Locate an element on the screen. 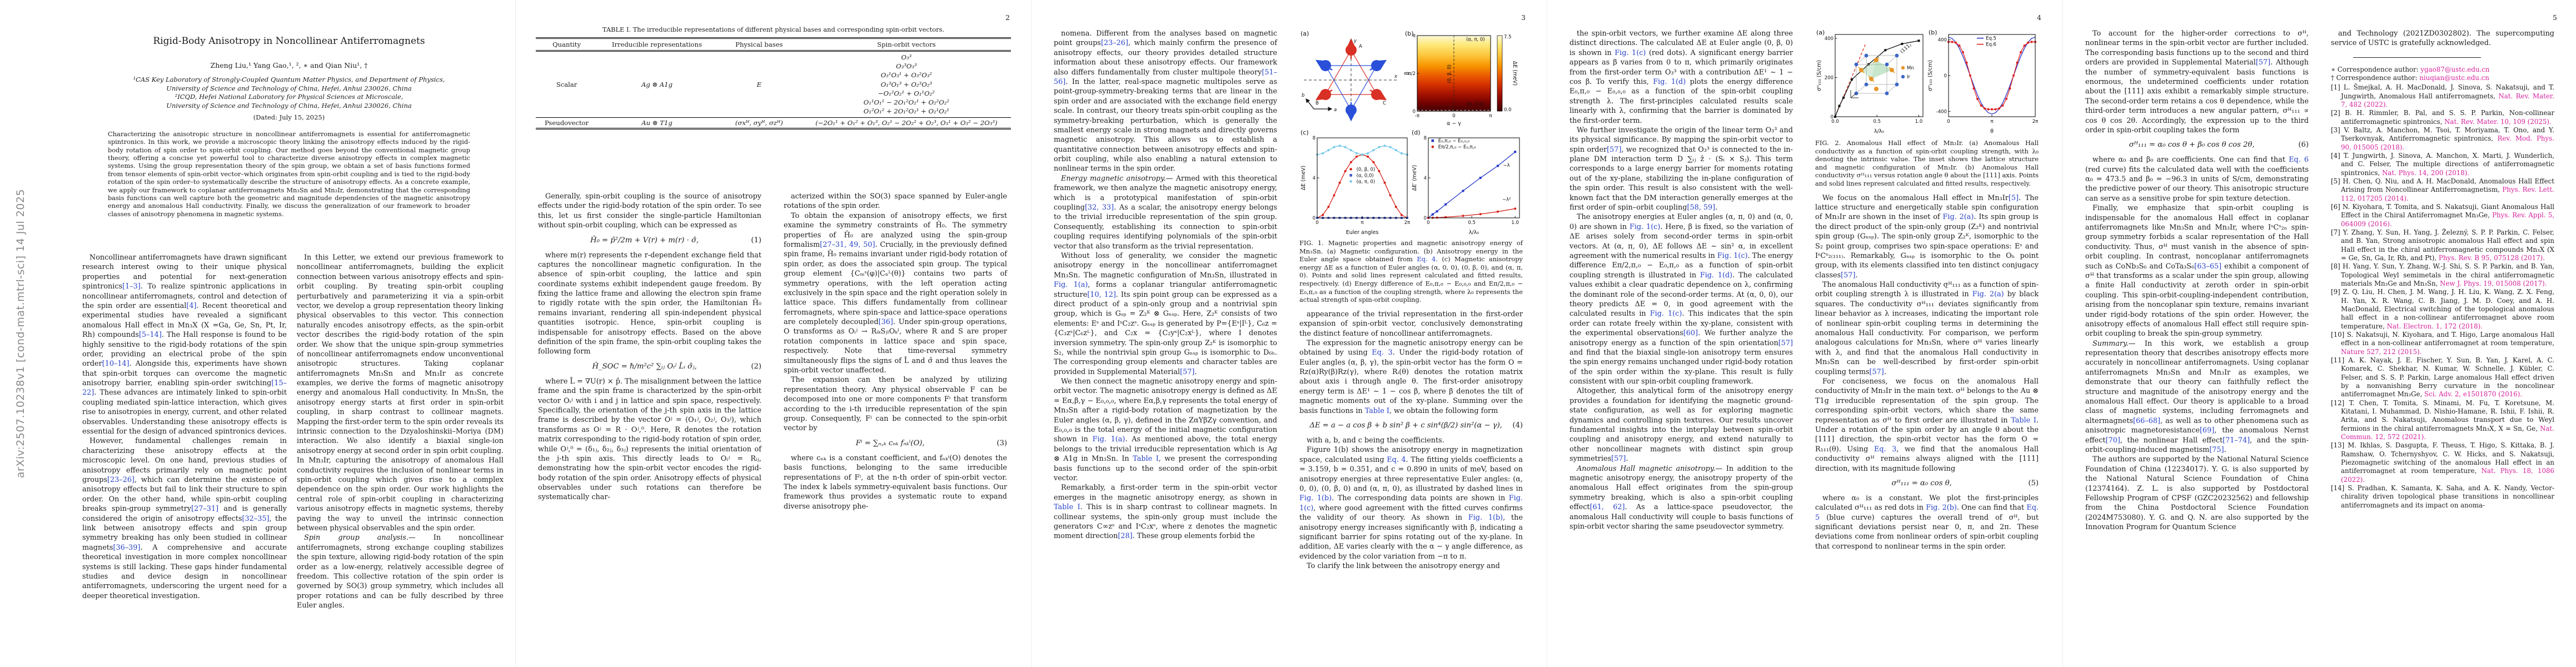 This screenshot has height=667, width=2576. crossref-link: Eq. 6 is located at coordinates (2299, 160).